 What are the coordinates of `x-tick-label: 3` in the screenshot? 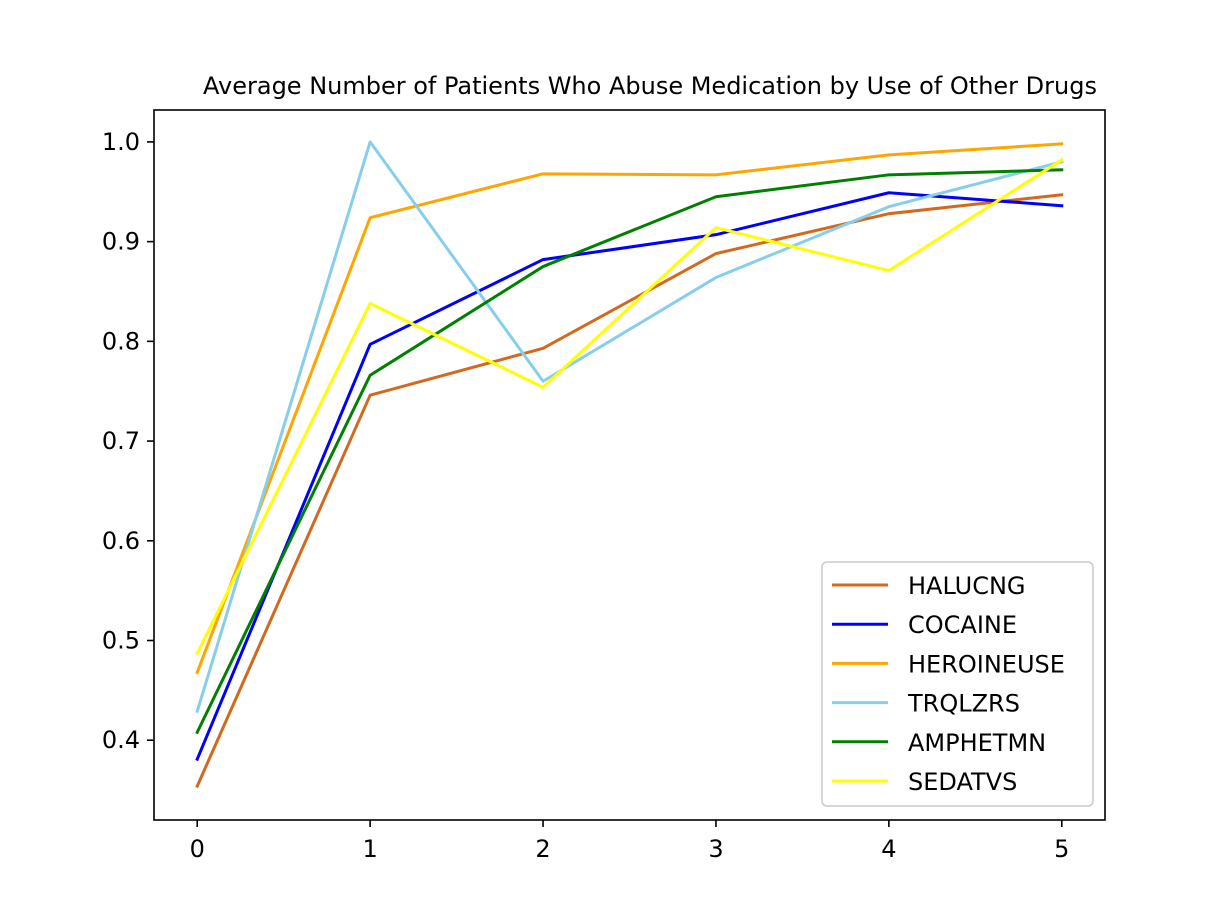 It's located at (715, 849).